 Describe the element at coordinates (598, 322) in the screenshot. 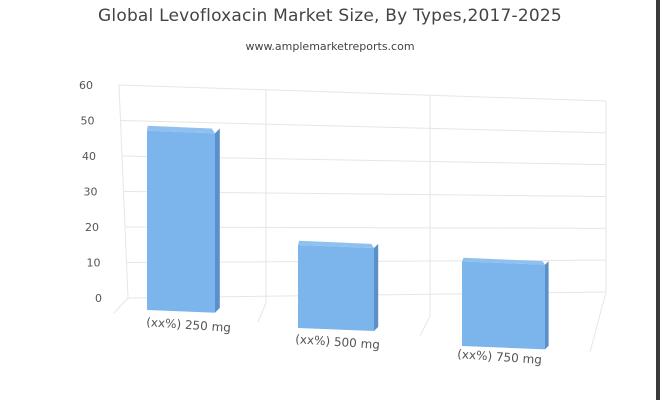

I see `floor-right-edge` at that location.